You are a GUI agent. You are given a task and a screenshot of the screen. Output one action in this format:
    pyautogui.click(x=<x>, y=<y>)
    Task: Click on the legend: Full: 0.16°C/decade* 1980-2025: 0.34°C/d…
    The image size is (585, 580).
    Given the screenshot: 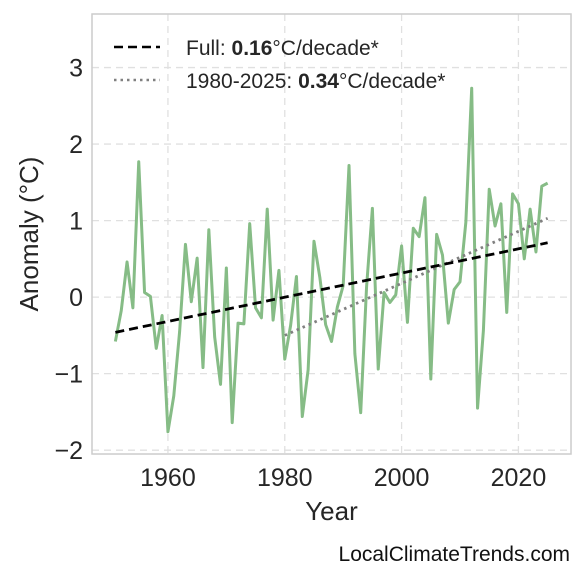 What is the action you would take?
    pyautogui.click(x=279, y=65)
    